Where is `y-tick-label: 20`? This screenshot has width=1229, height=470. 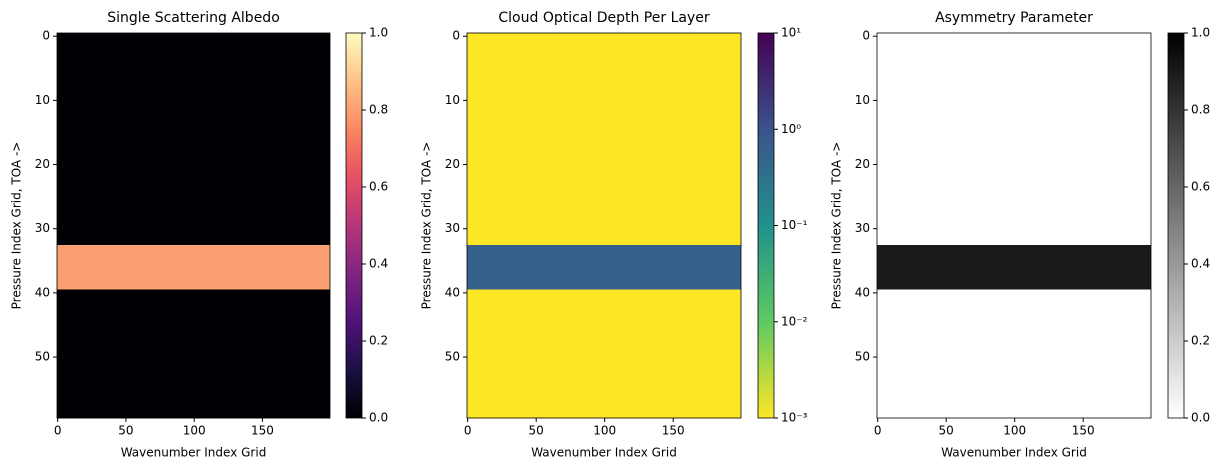 y-tick-label: 20 is located at coordinates (42, 164).